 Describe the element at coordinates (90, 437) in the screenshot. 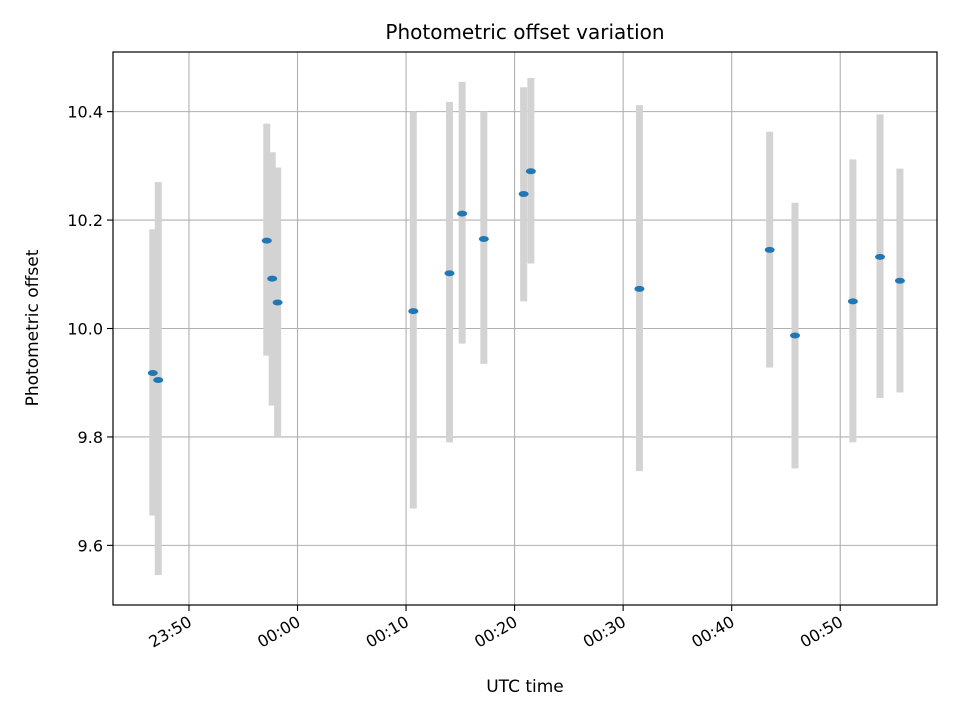

I see `y-tick-label: 9.8` at that location.